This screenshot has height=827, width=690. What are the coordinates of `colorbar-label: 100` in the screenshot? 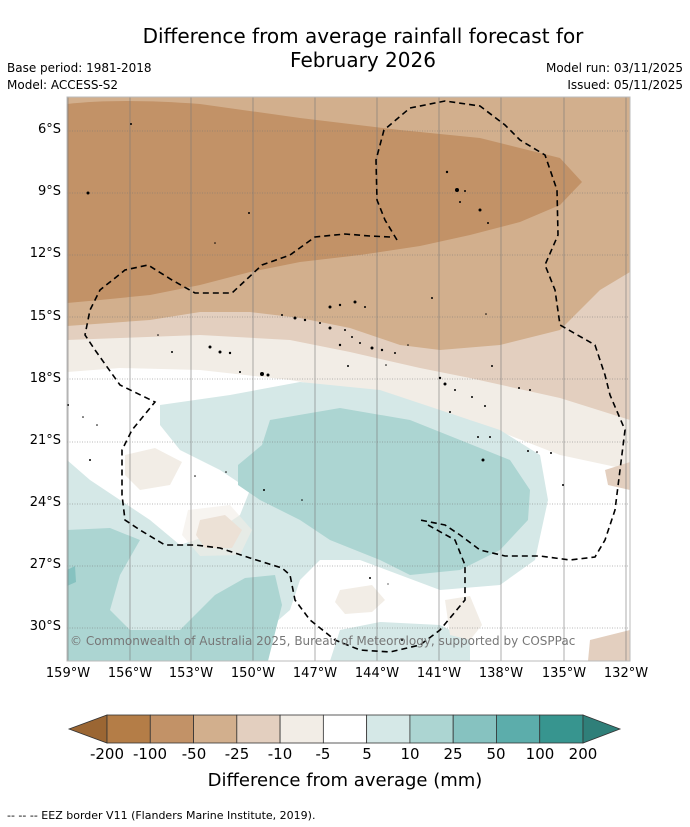 It's located at (540, 754).